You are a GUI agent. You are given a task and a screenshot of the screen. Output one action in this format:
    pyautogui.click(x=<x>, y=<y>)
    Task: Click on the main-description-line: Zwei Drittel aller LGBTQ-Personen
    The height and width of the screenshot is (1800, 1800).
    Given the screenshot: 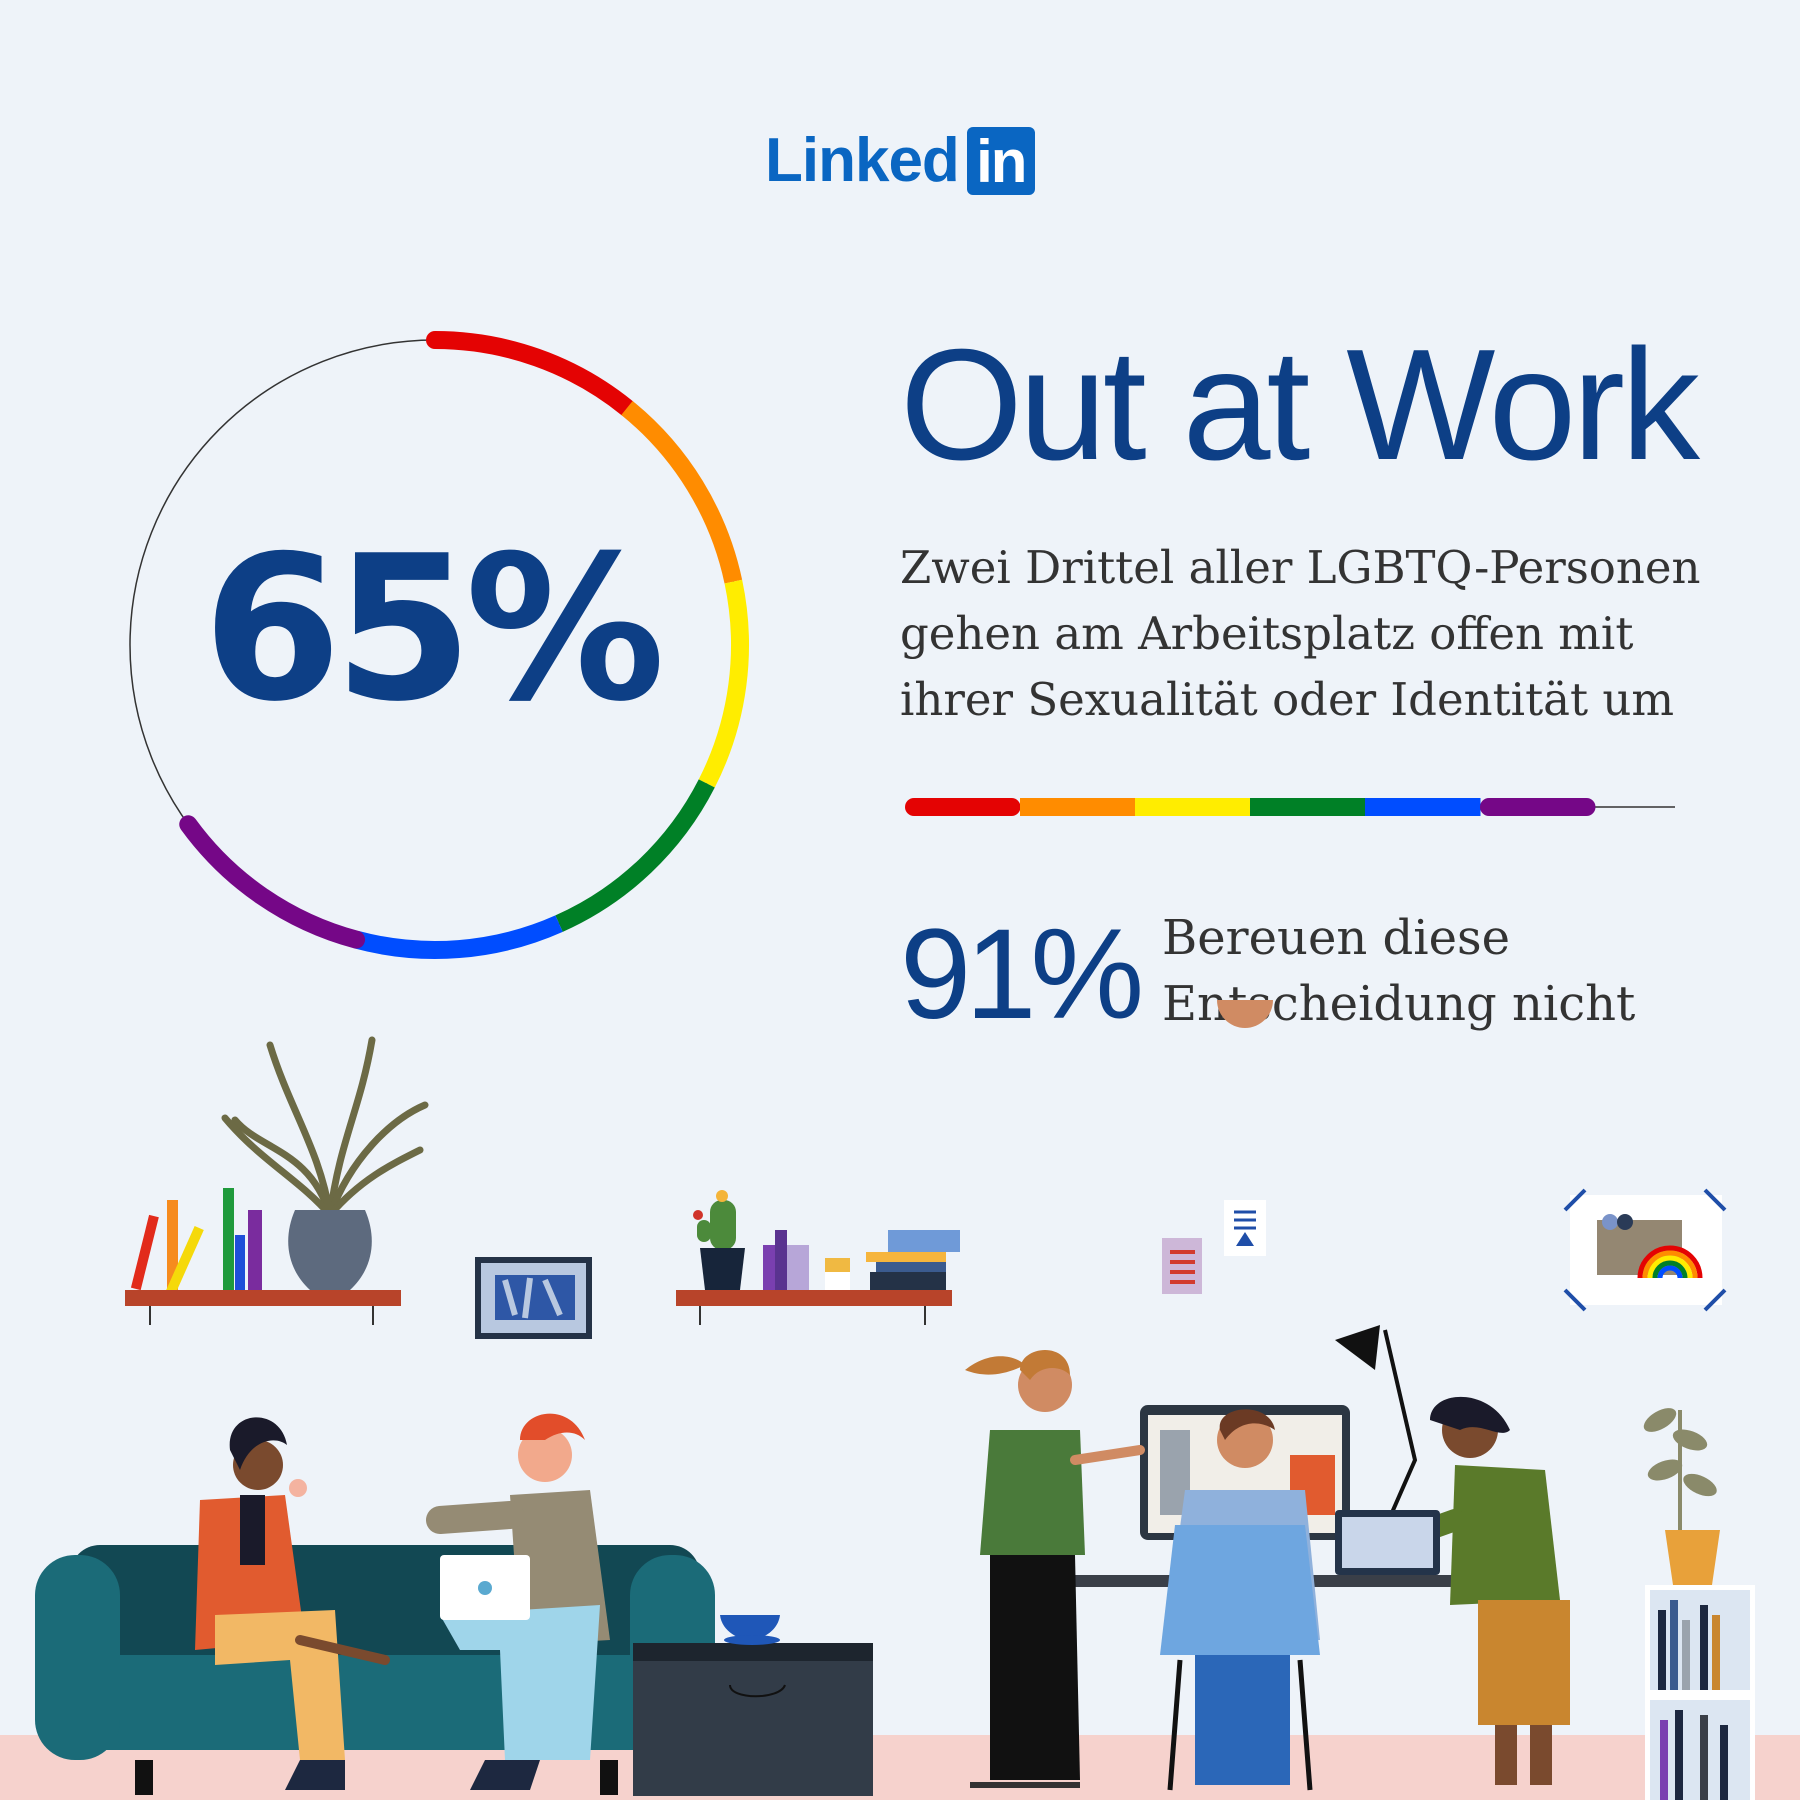 What is the action you would take?
    pyautogui.click(x=1300, y=567)
    